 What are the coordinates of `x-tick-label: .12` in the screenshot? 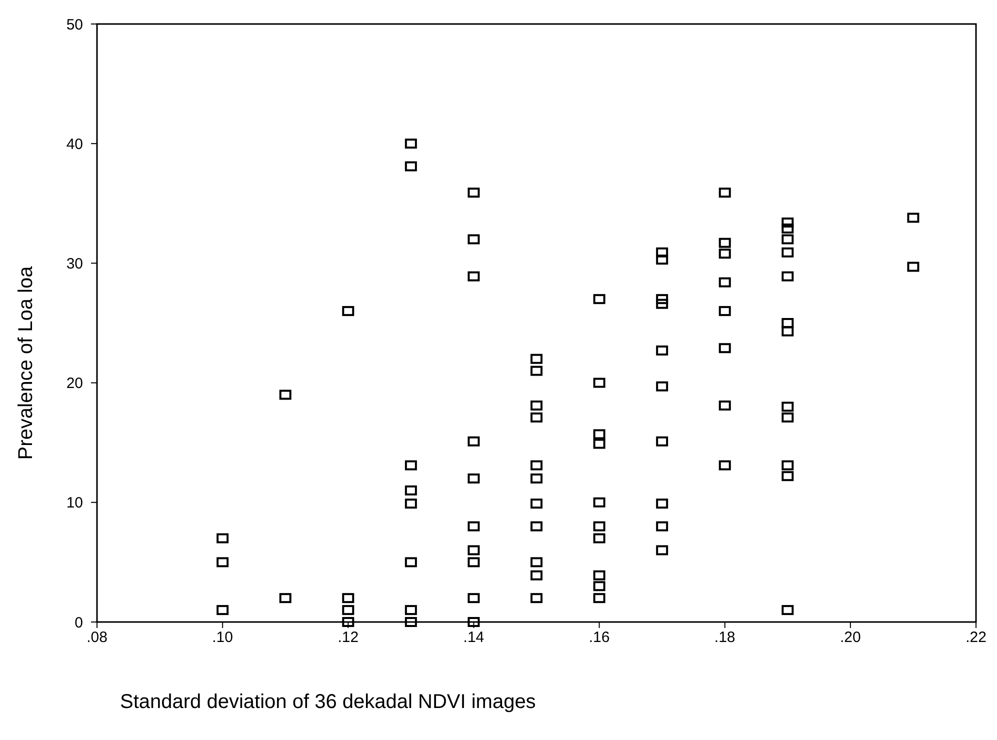 It's located at (348, 637).